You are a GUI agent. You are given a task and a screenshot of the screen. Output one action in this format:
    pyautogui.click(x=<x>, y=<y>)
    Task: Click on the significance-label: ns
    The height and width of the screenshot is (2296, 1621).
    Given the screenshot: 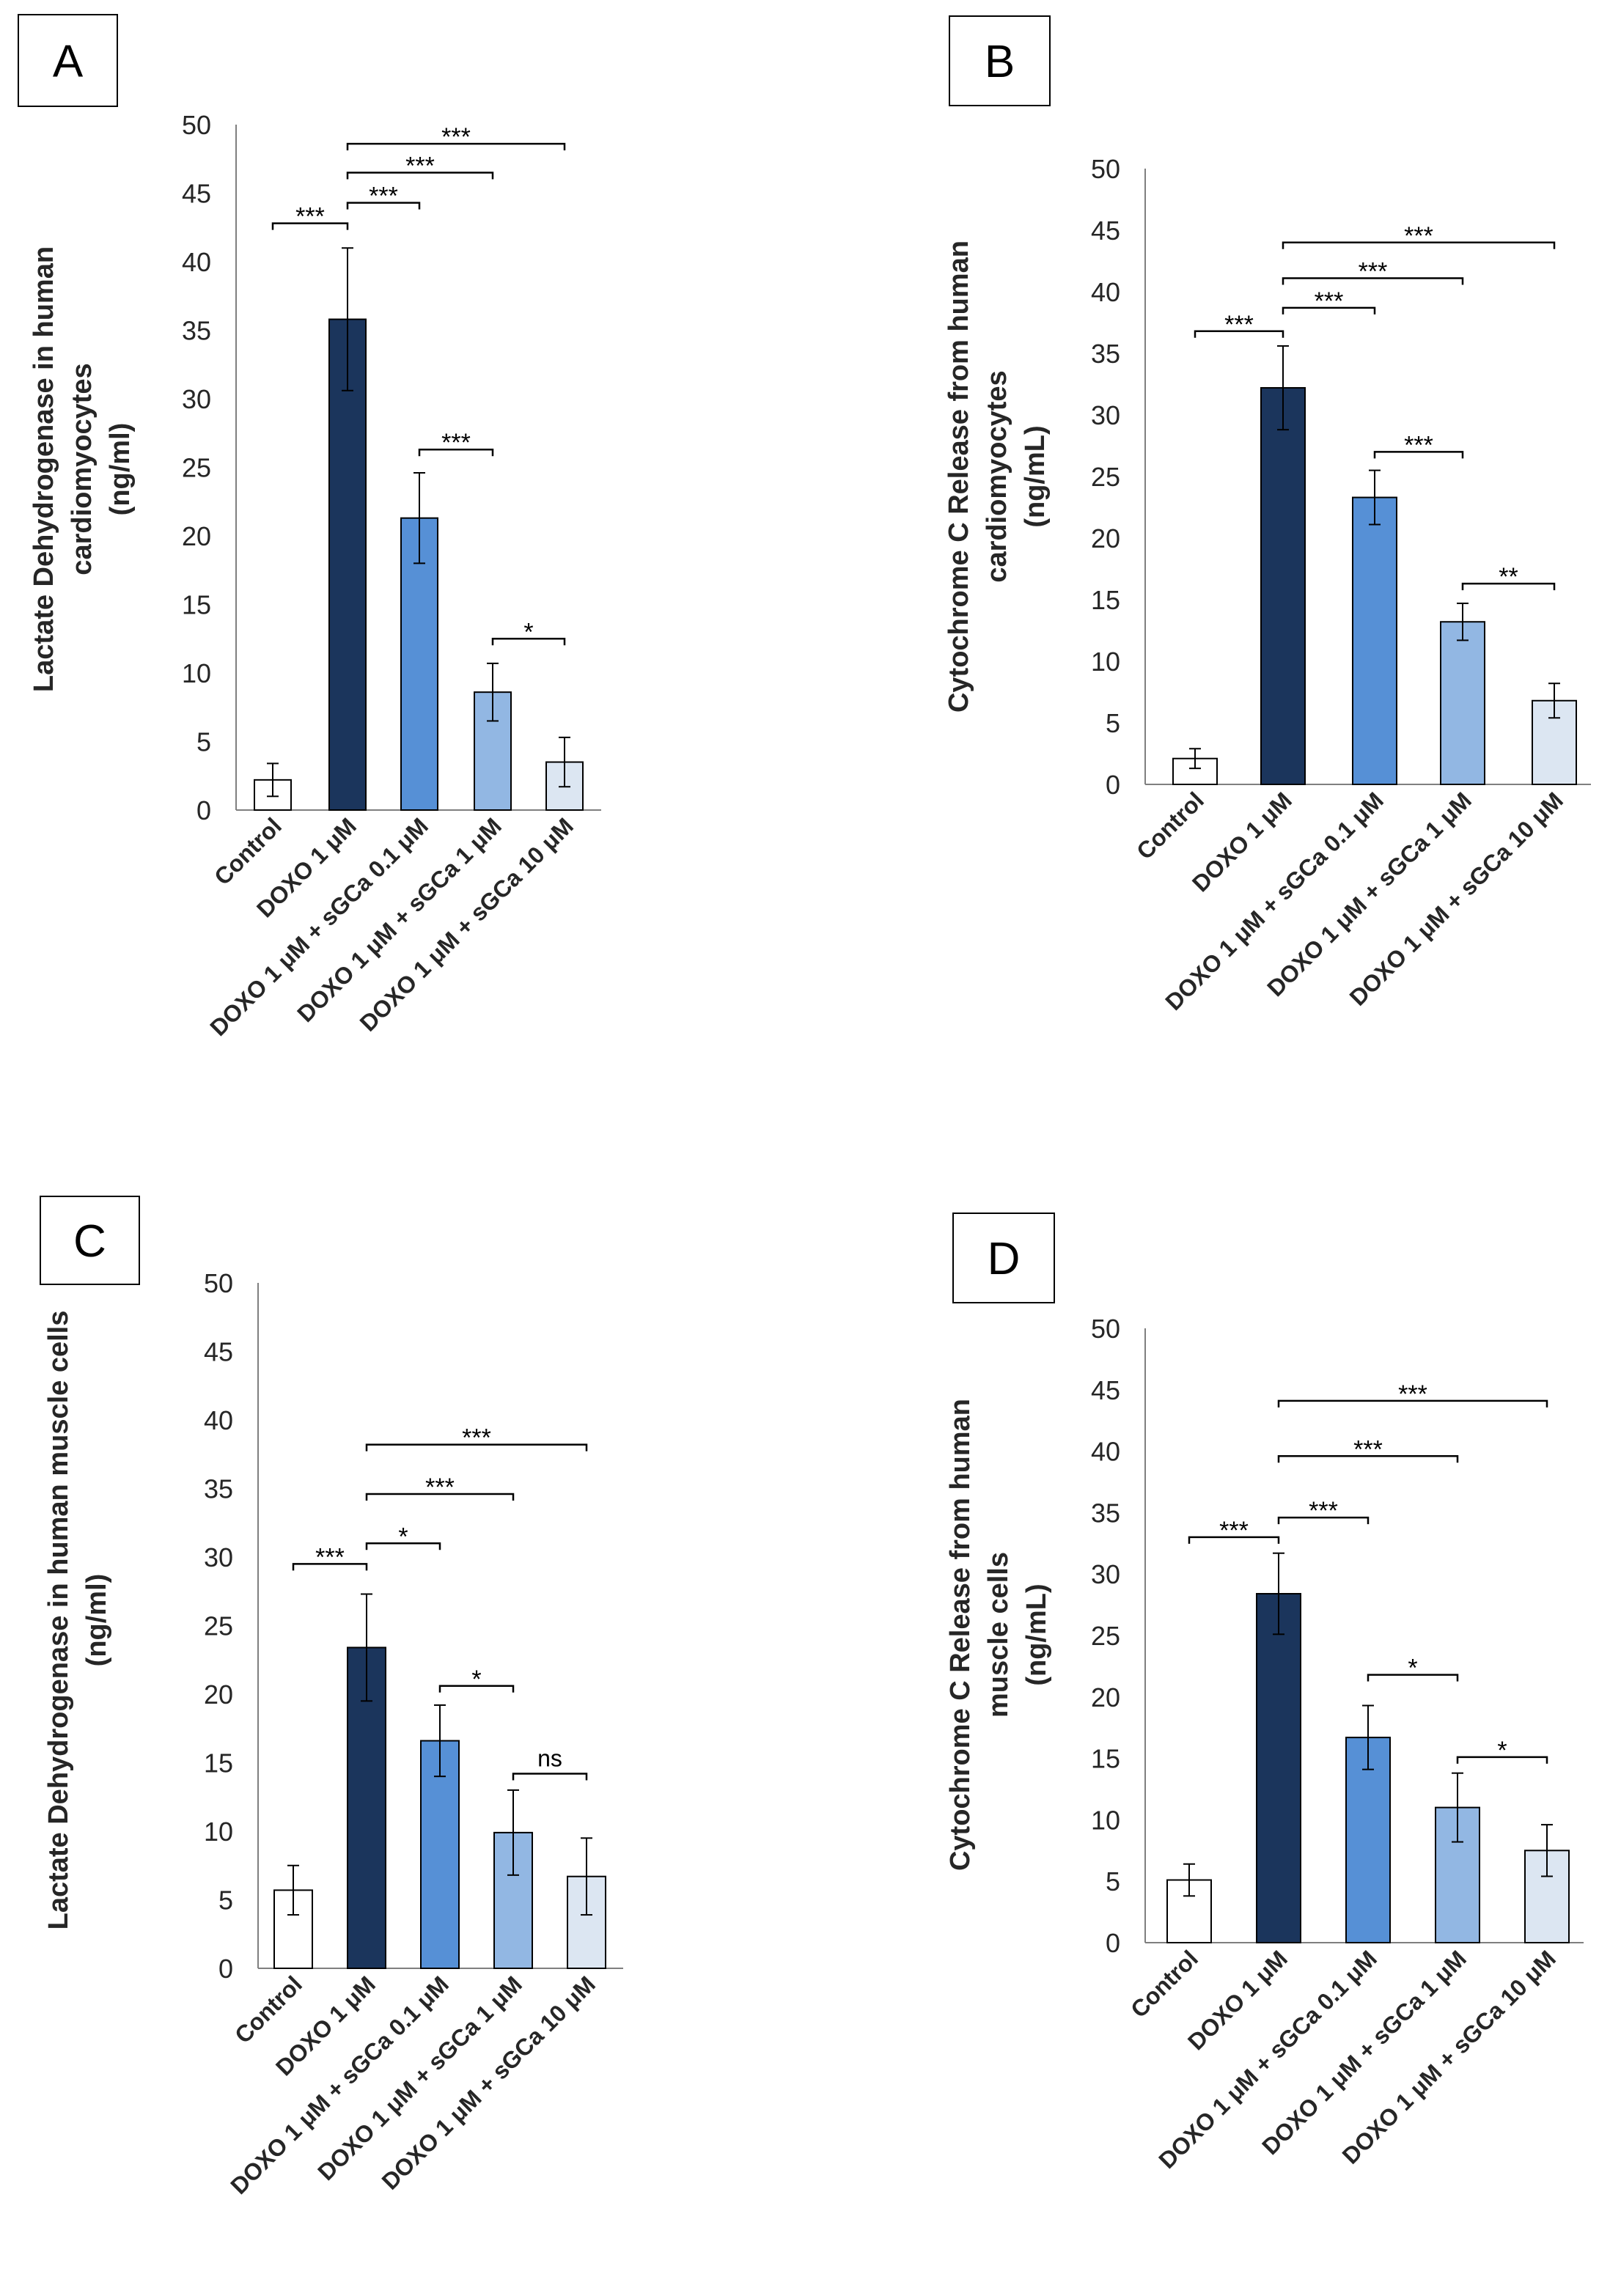 What is the action you would take?
    pyautogui.click(x=549, y=1758)
    